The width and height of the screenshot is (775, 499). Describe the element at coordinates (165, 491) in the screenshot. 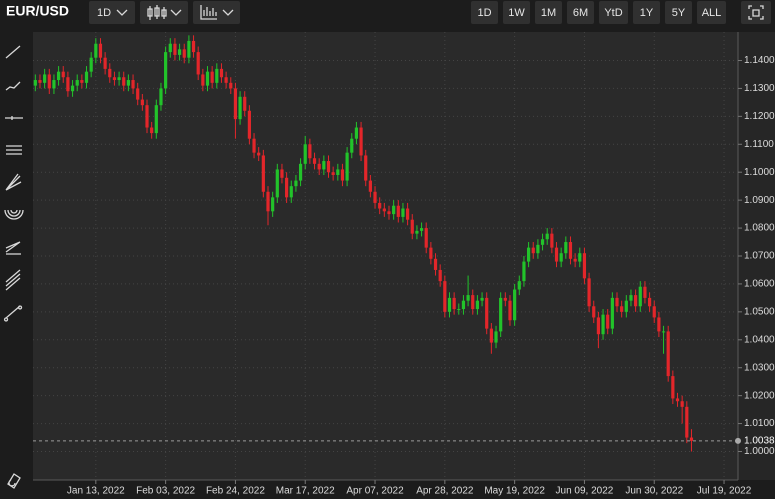

I see `x-tick-label: Feb 03, 2022` at that location.